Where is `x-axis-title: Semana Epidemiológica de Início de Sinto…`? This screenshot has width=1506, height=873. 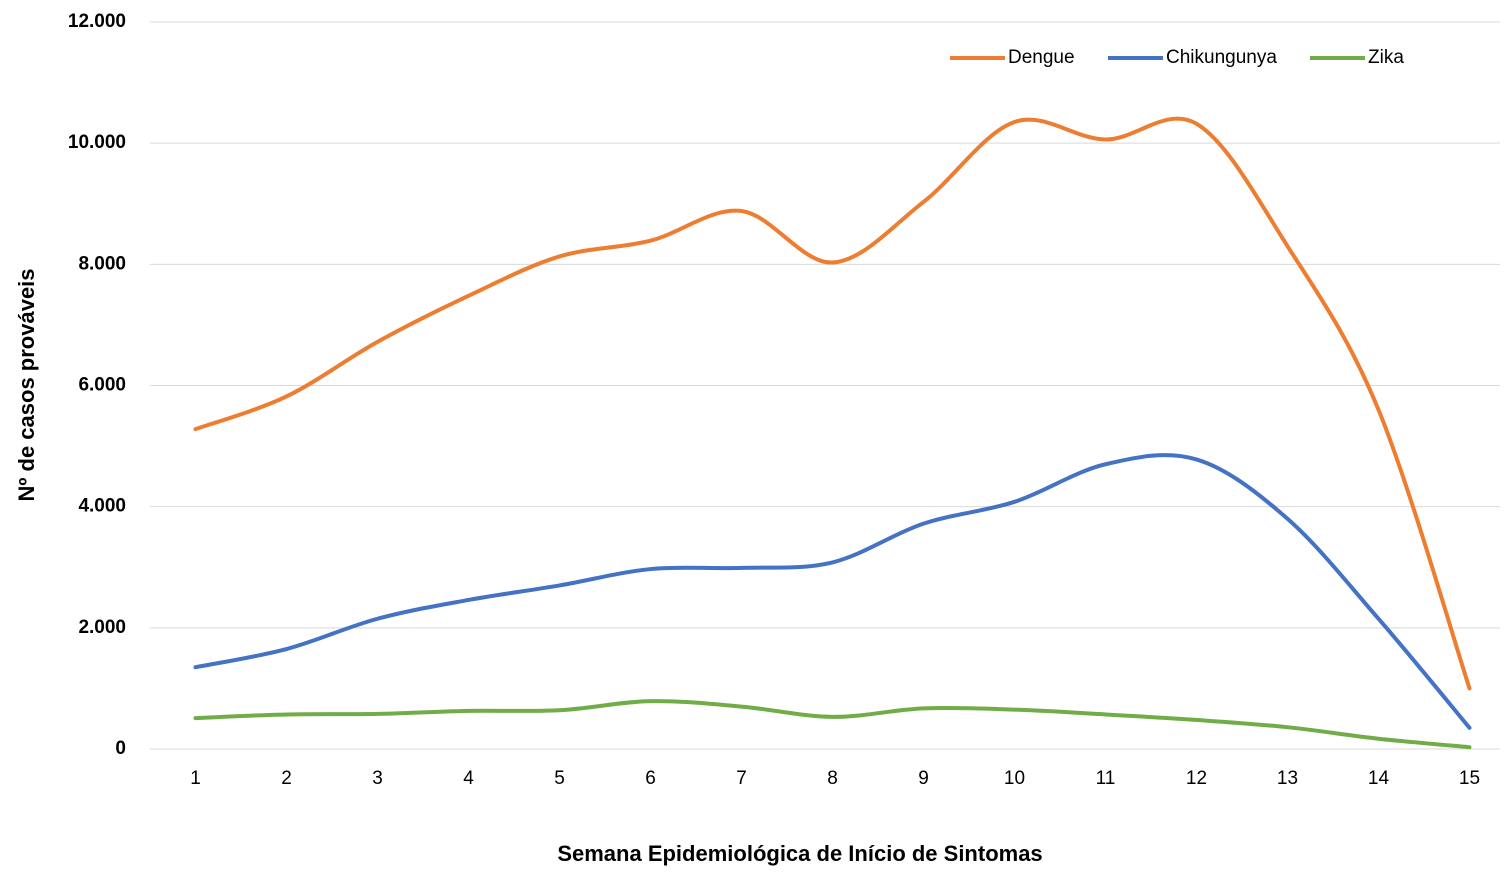 x-axis-title: Semana Epidemiológica de Início de Sinto… is located at coordinates (799, 853).